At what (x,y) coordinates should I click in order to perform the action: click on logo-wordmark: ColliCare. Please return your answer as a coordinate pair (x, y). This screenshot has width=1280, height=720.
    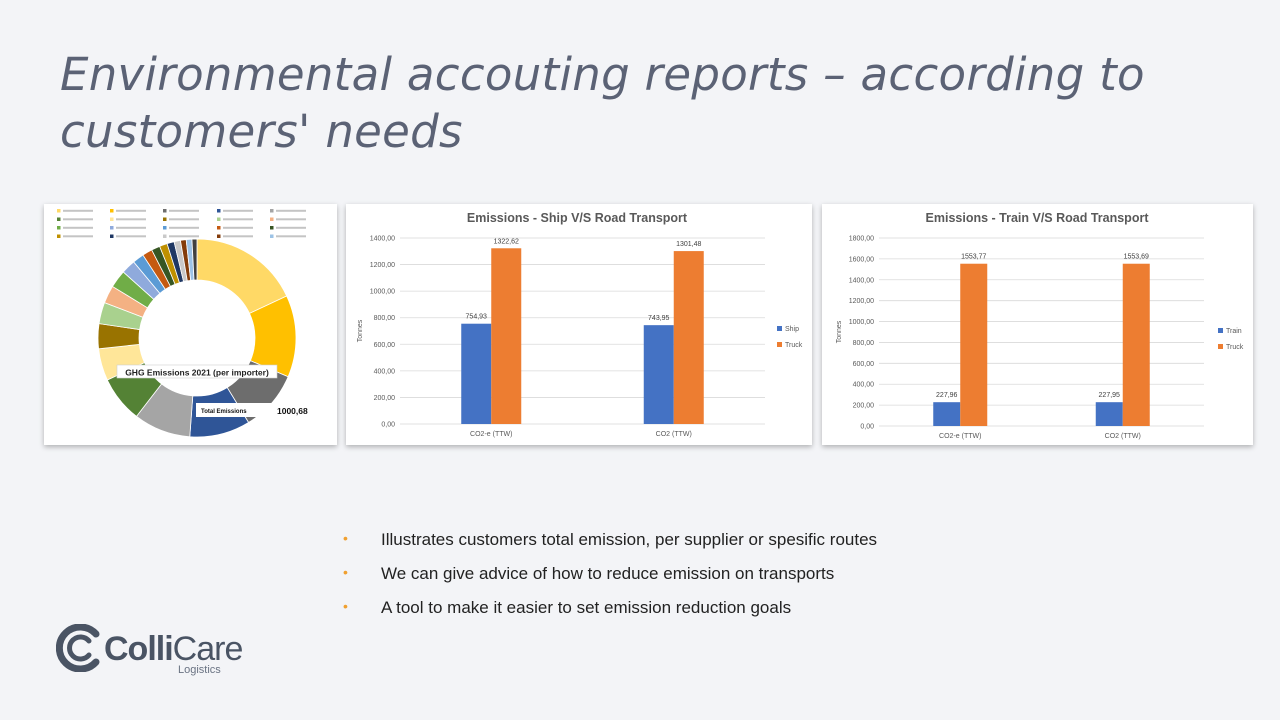
    Looking at the image, I should click on (174, 649).